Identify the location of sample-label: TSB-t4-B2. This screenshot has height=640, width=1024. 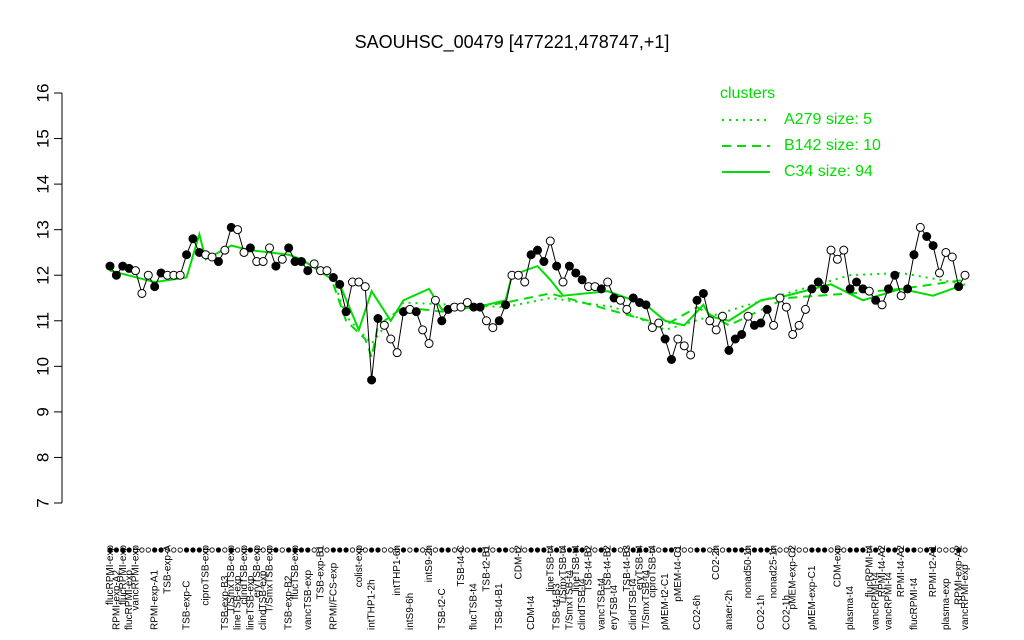
(608, 568).